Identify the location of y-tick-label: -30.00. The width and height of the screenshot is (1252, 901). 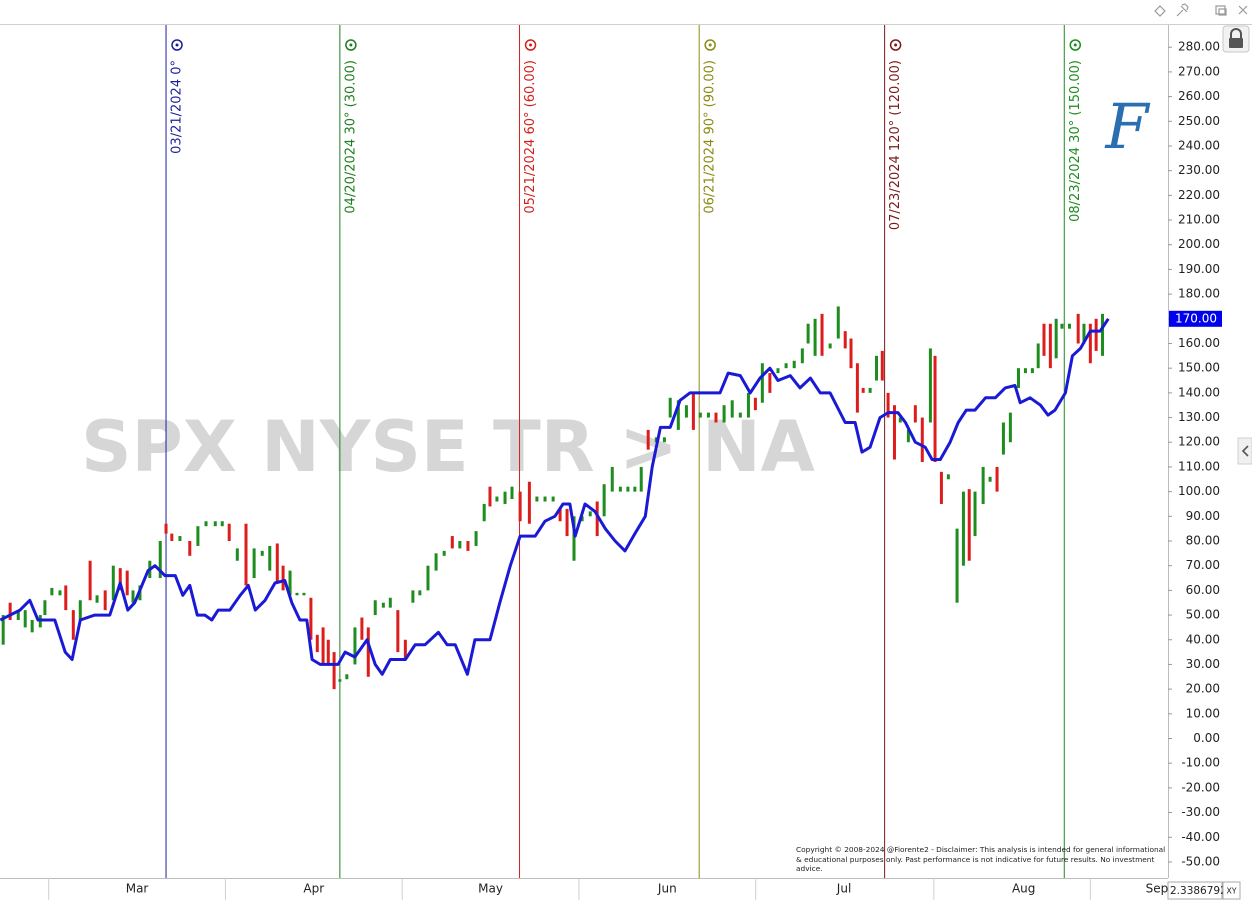
(1200, 812).